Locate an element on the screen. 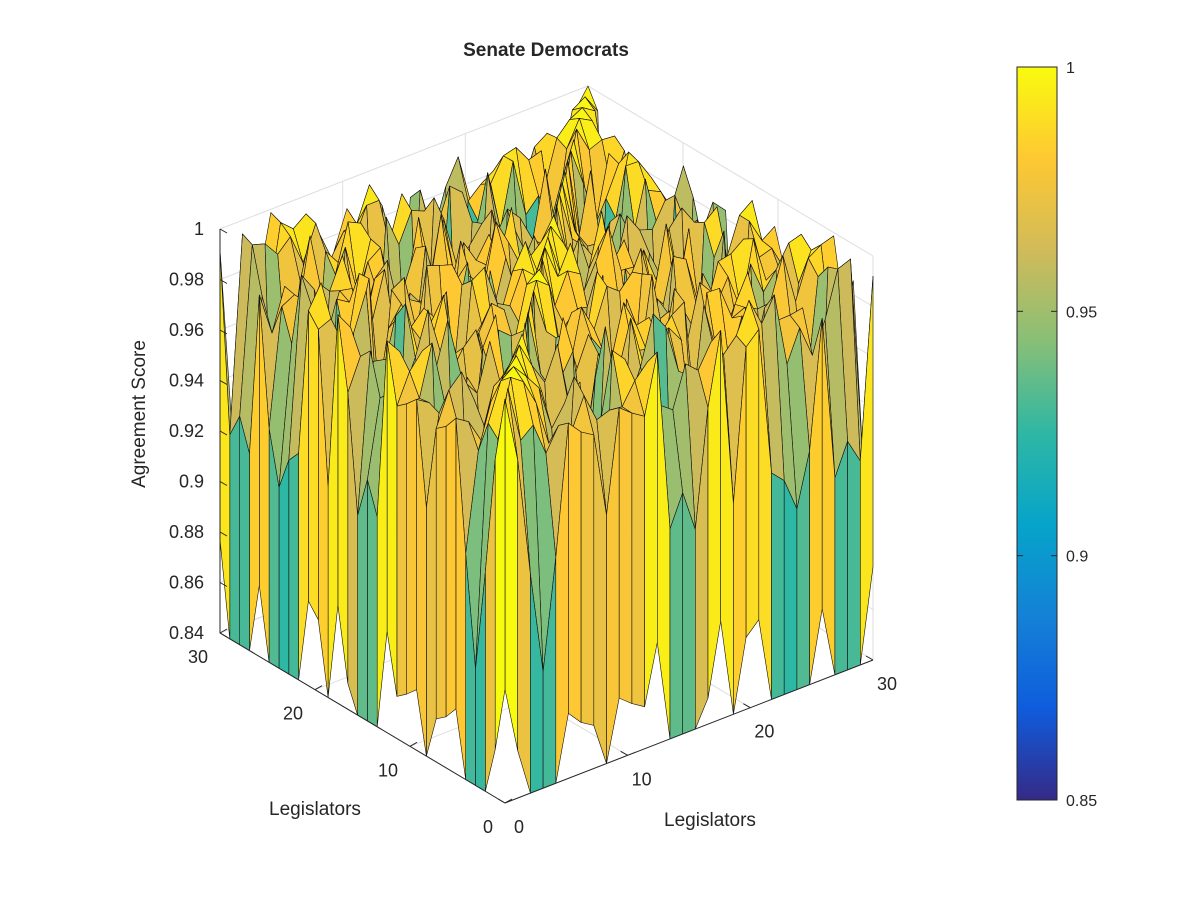 The height and width of the screenshot is (905, 1200). z-tick-label: 0.96 is located at coordinates (186, 330).